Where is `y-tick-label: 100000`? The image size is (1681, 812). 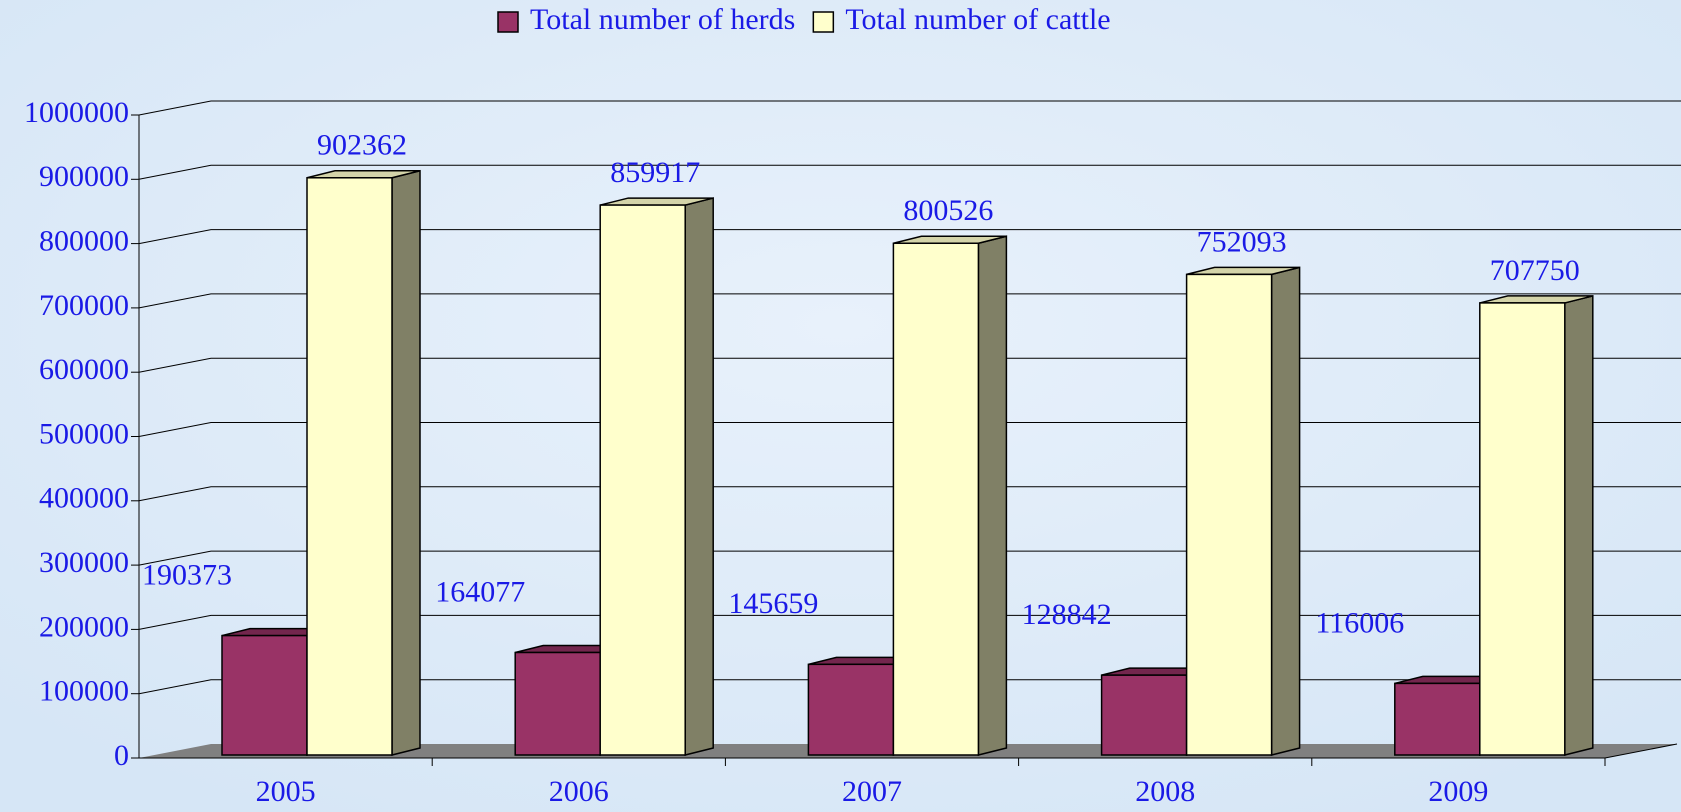 y-tick-label: 100000 is located at coordinates (84, 691).